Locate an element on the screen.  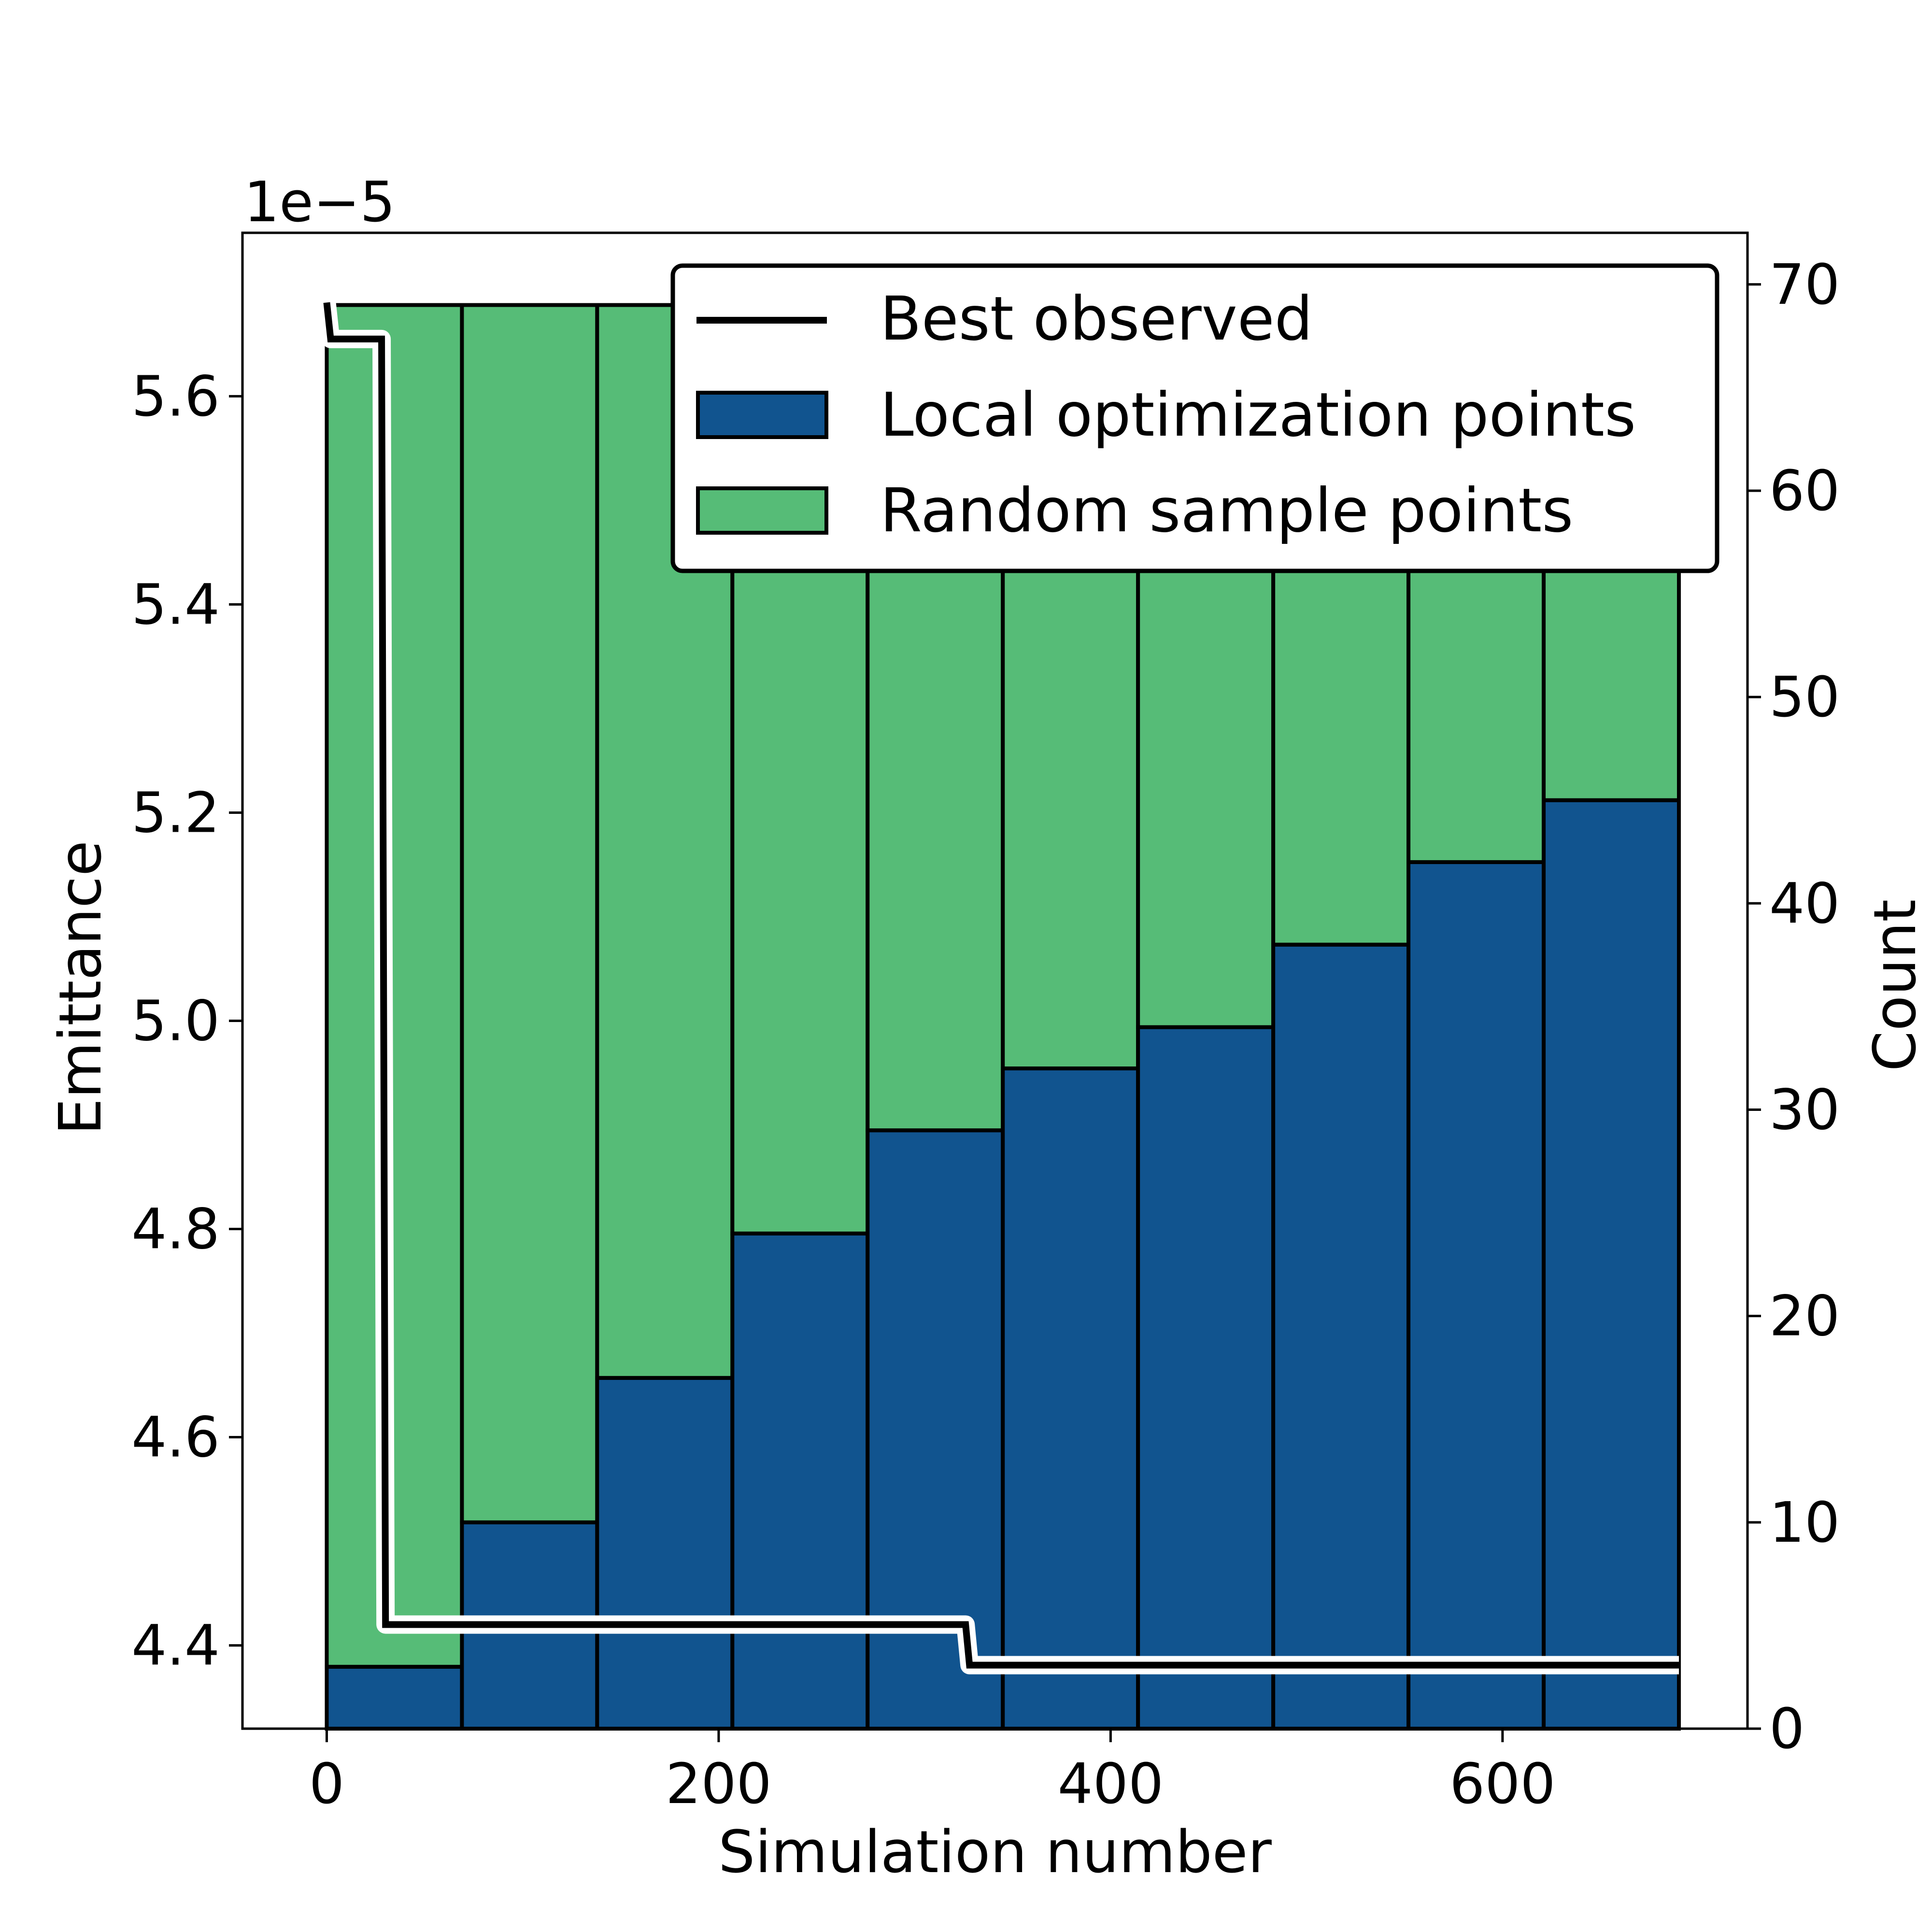
y2-tick-label-3: 30 is located at coordinates (1804, 1110).